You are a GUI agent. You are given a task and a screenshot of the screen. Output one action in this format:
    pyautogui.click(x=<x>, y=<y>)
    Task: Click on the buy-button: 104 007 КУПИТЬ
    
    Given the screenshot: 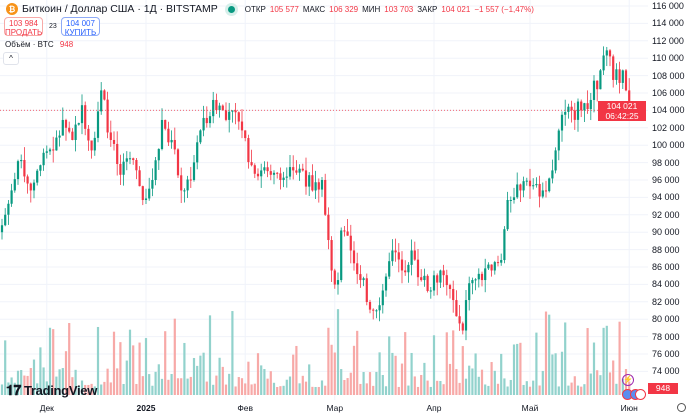 What is the action you would take?
    pyautogui.click(x=80, y=27)
    